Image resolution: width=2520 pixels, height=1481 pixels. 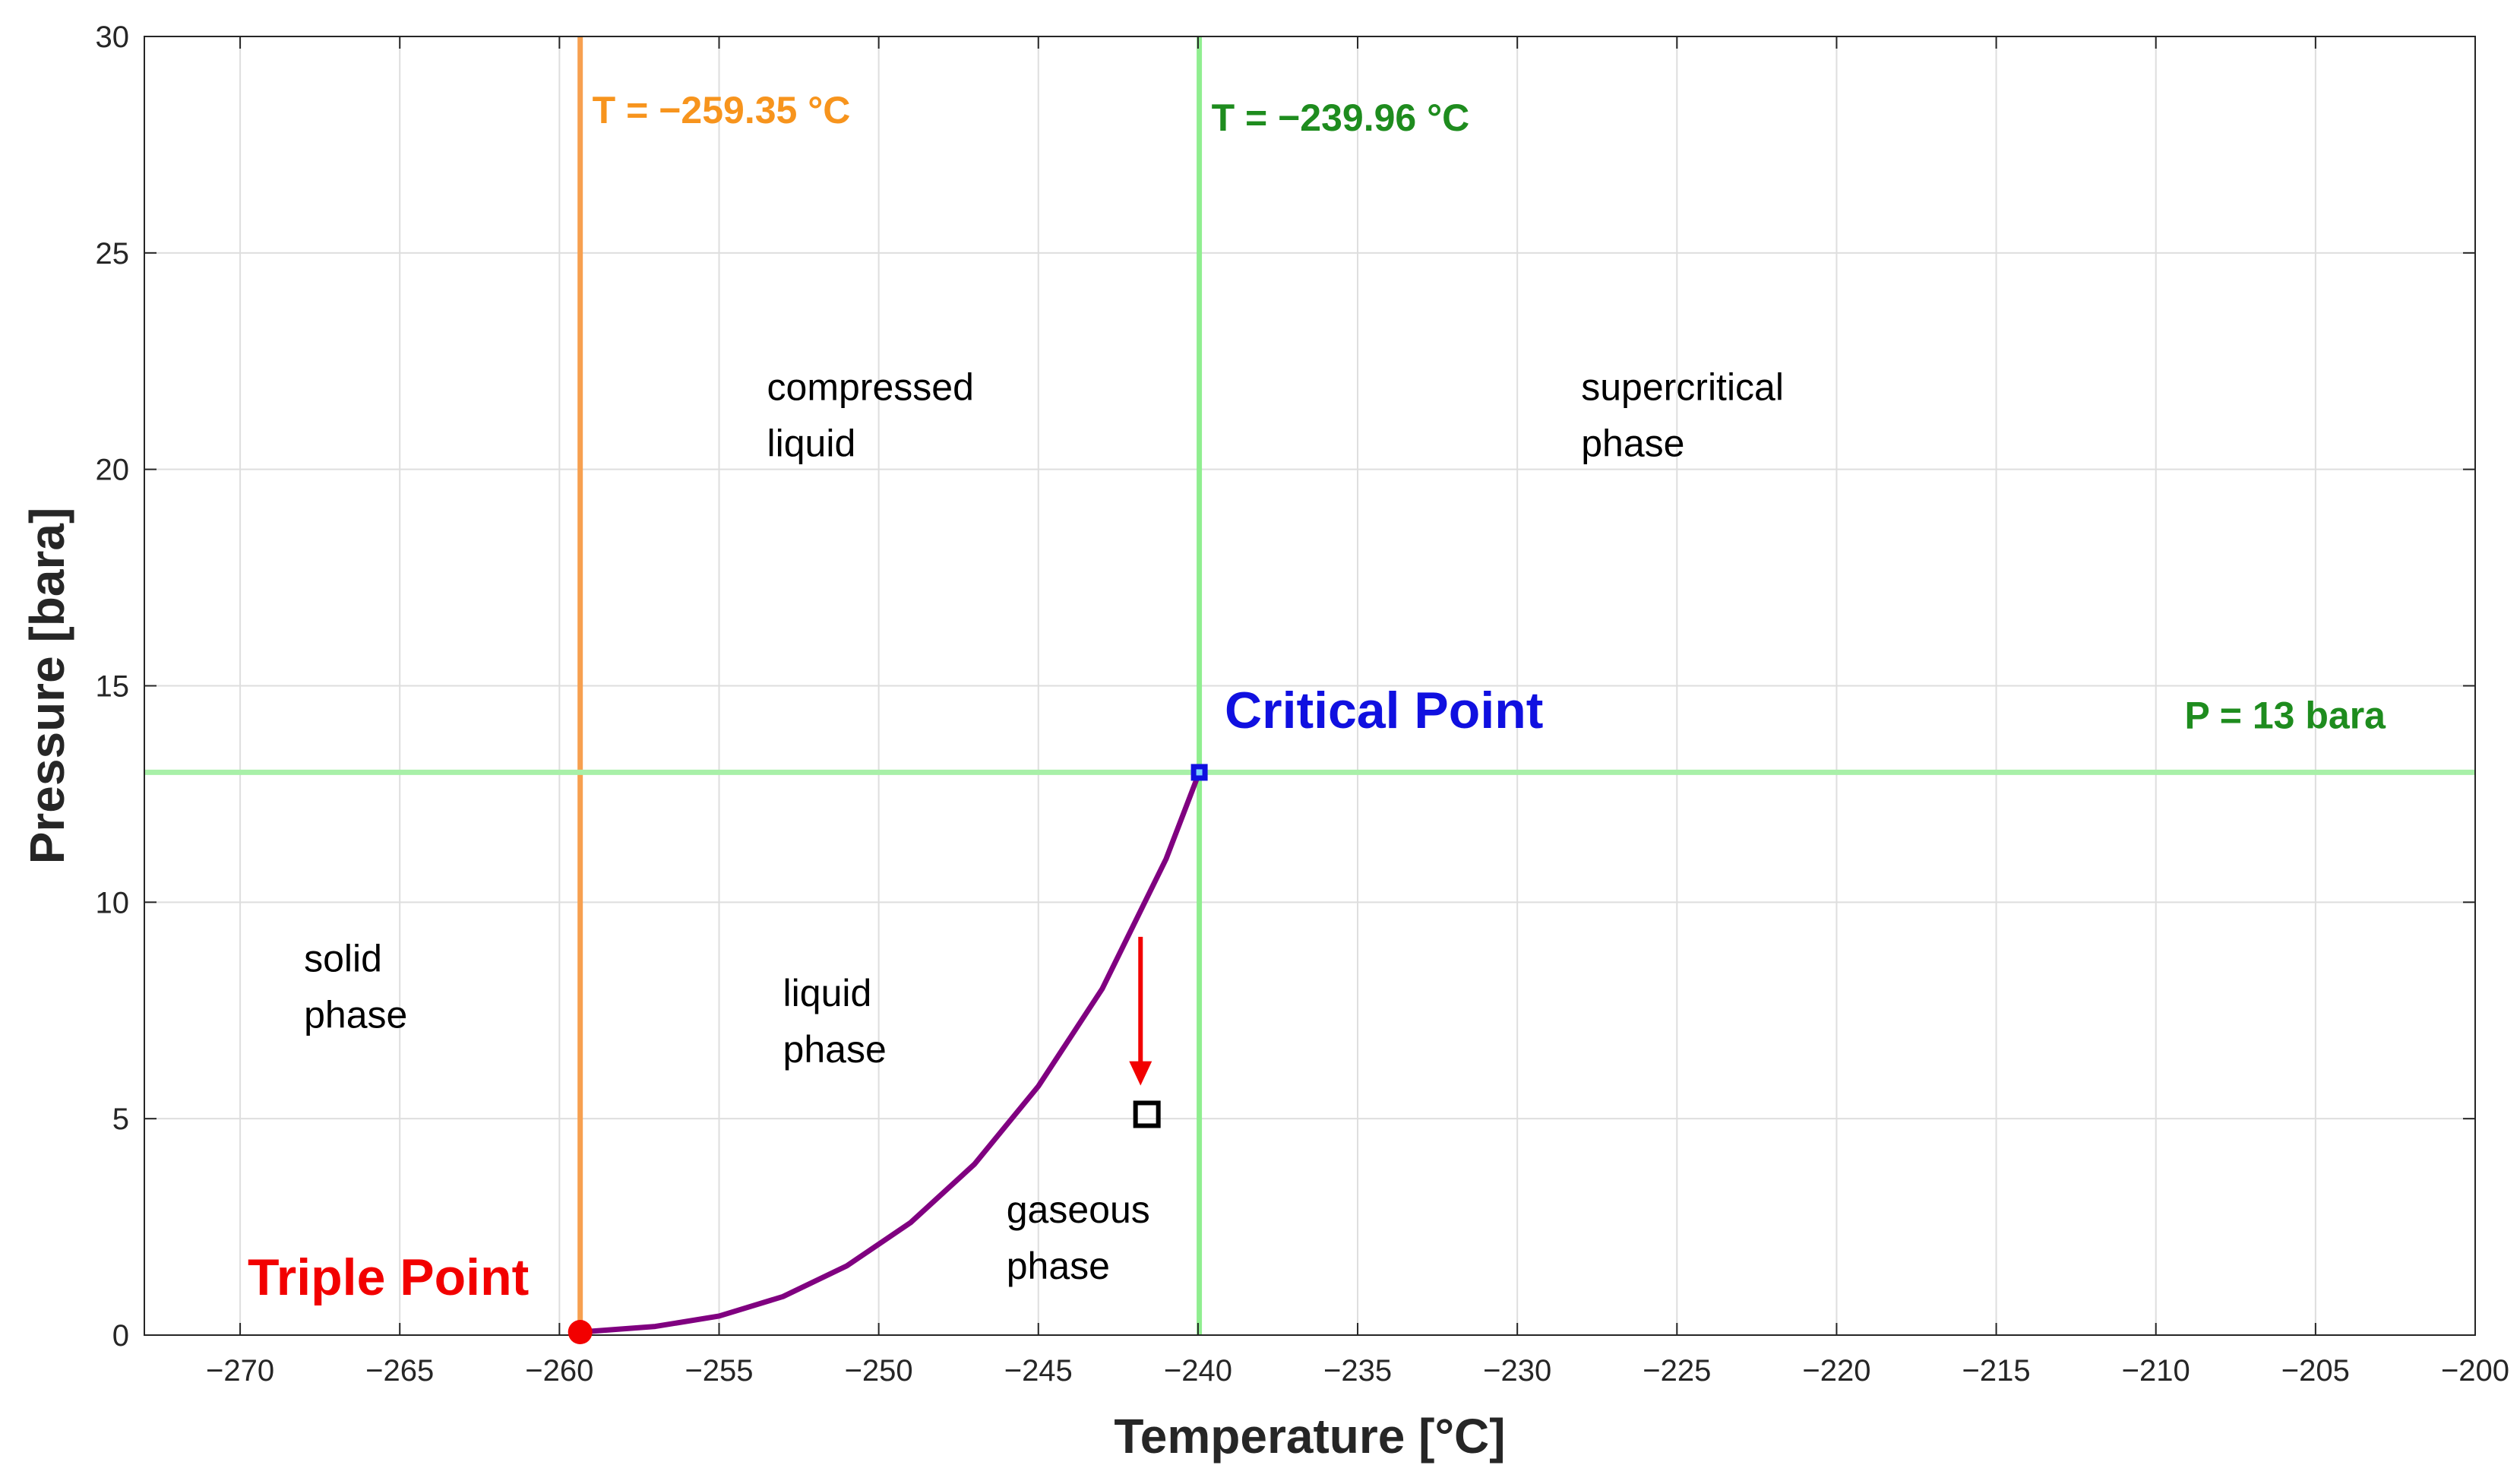 I want to click on region-label-line: solid, so click(x=343, y=958).